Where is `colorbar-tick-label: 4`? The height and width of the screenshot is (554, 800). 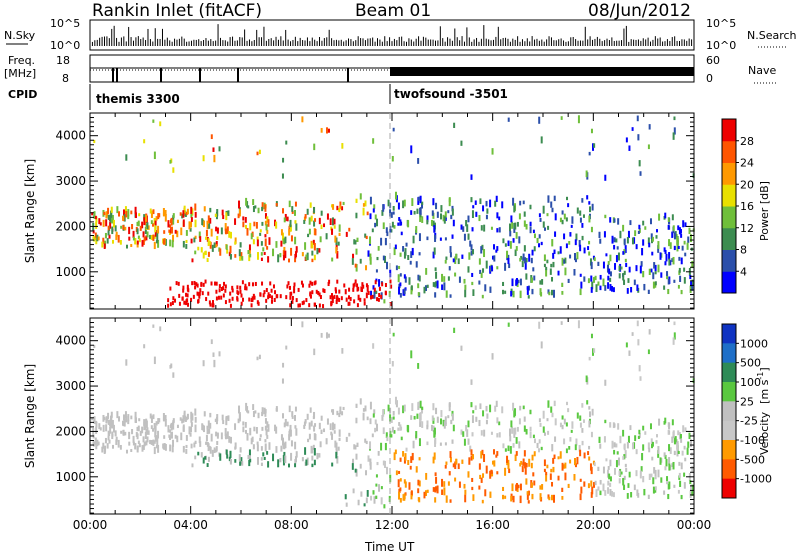 colorbar-tick-label: 4 is located at coordinates (743, 271).